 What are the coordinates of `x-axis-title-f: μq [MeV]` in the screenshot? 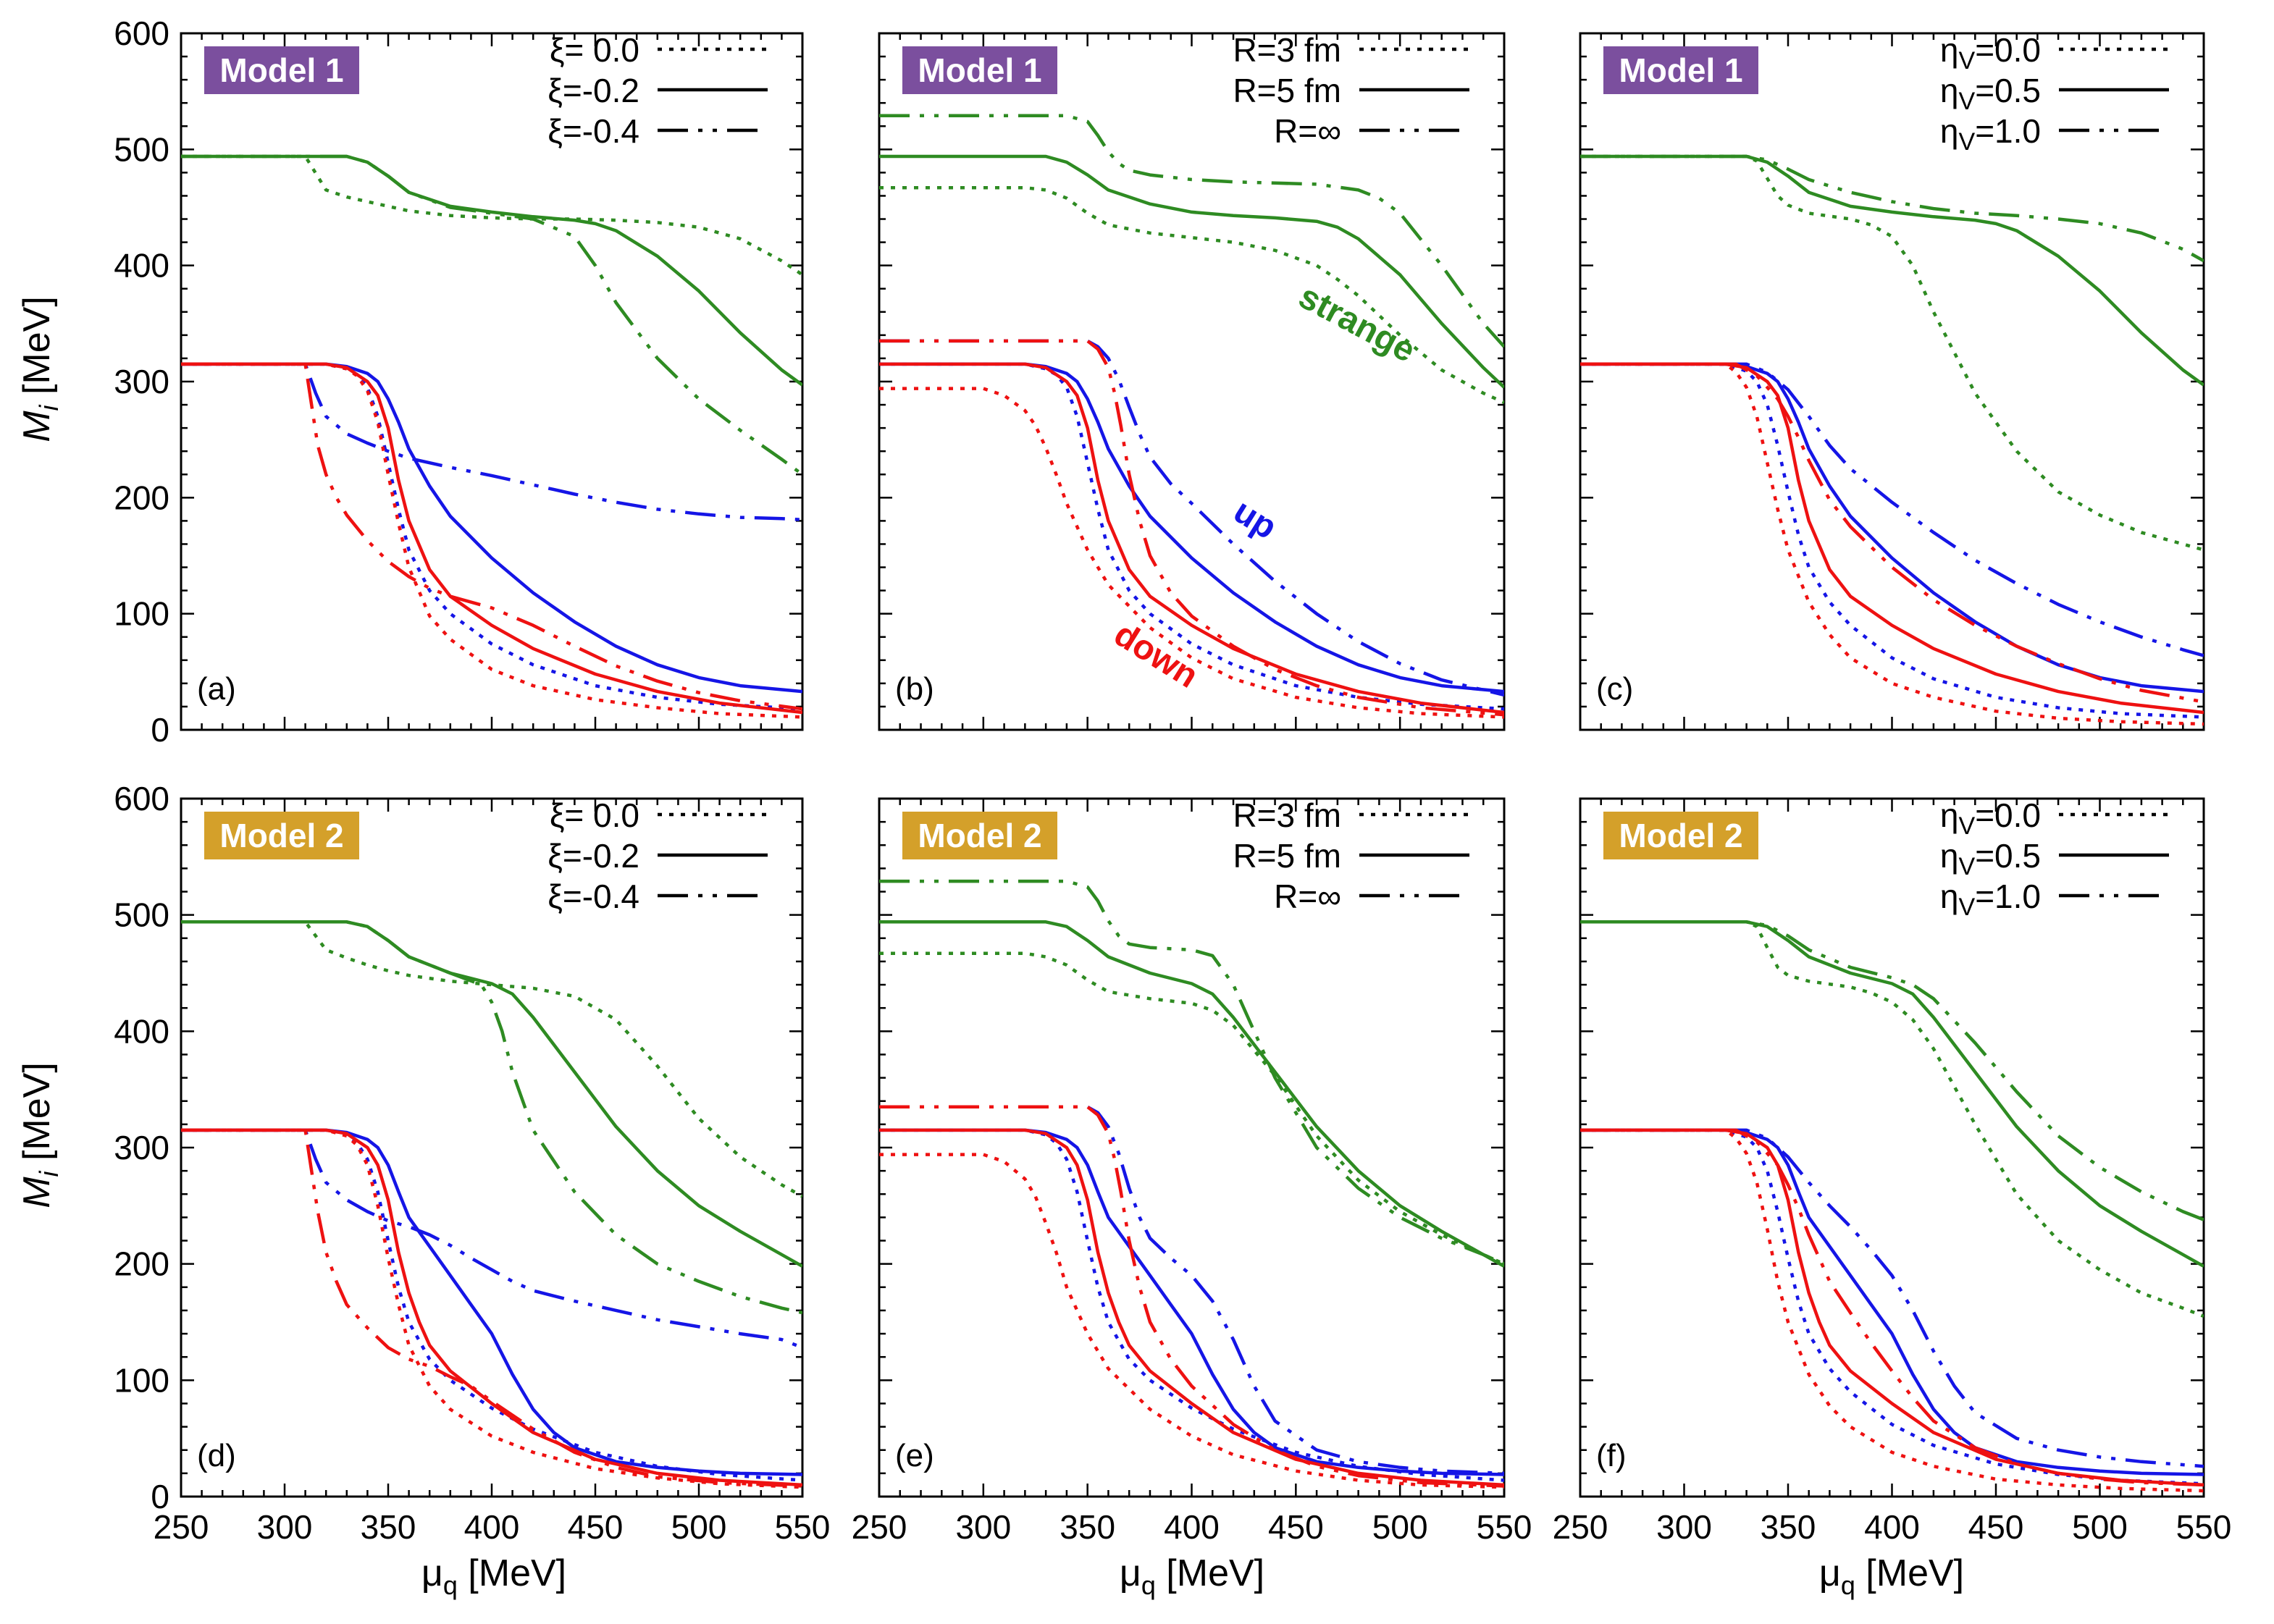 It's located at (1891, 1576).